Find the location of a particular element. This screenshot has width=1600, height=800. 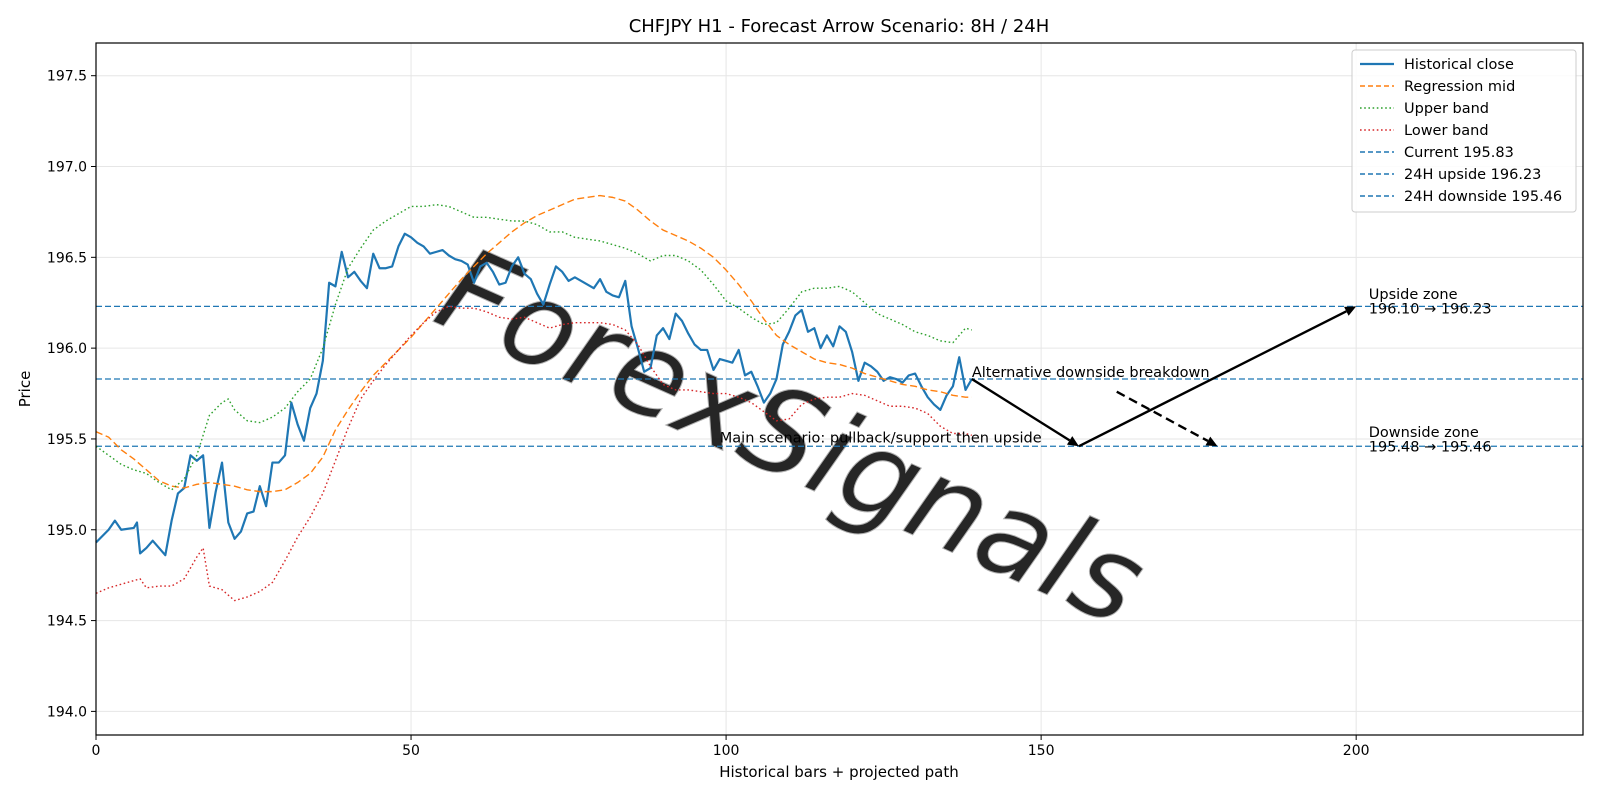

y-tick-label: 195.5 is located at coordinates (67, 440).